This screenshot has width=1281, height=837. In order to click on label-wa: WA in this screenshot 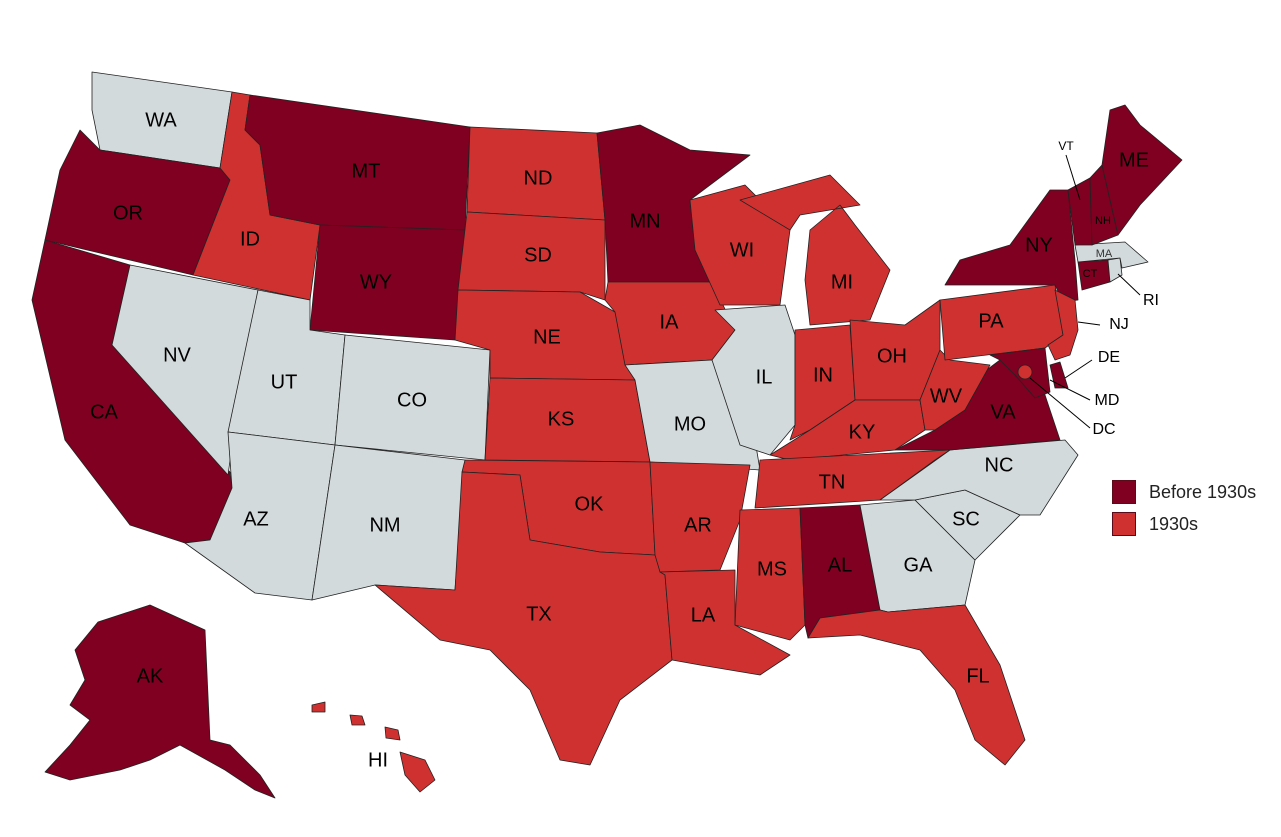, I will do `click(161, 120)`.